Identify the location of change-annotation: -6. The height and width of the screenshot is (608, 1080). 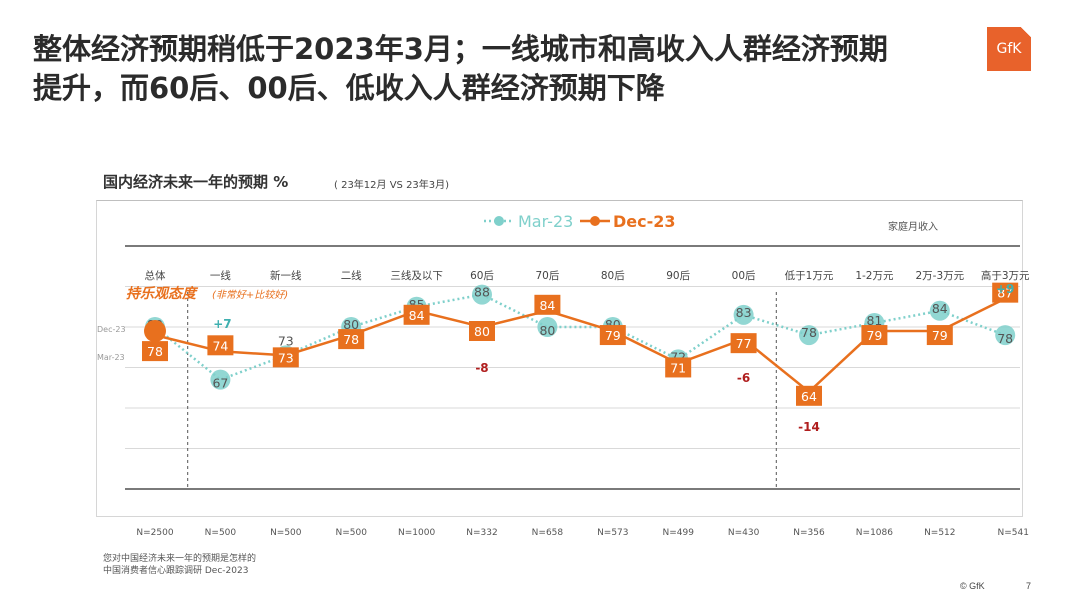
(743, 378).